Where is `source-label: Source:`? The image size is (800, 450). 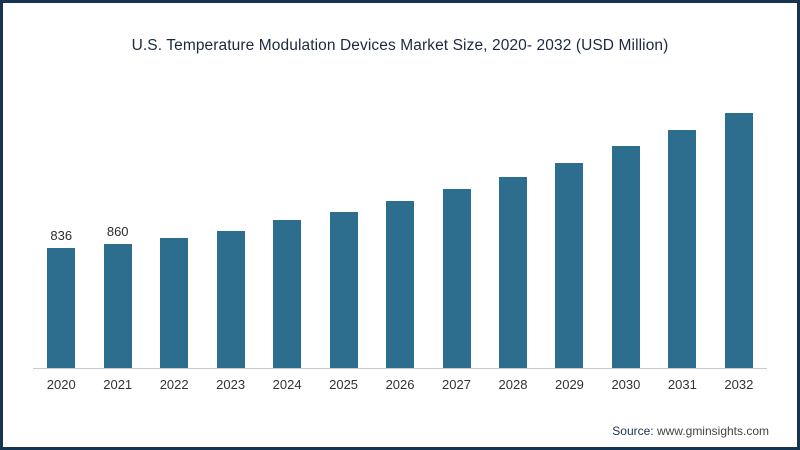 source-label: Source: is located at coordinates (633, 431).